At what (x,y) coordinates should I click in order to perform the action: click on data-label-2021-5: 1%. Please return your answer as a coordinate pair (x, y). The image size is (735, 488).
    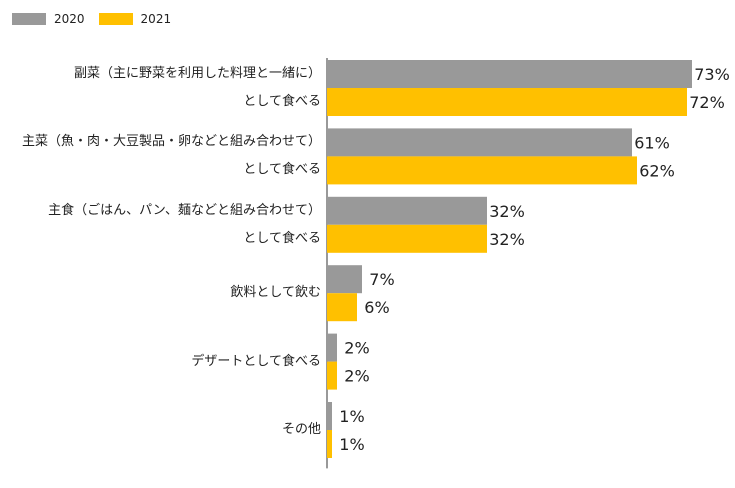
    Looking at the image, I should click on (351, 444).